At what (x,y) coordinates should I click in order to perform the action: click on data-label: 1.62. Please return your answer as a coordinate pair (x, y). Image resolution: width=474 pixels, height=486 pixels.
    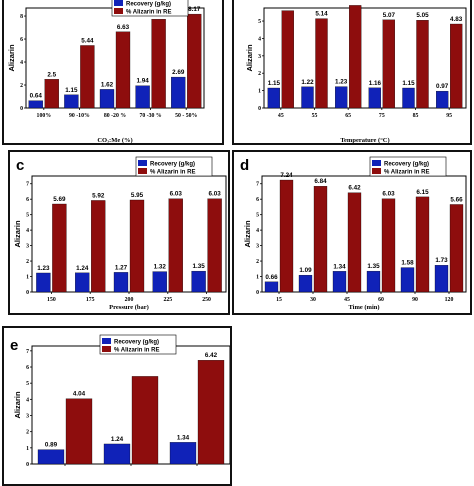
    Looking at the image, I should click on (107, 84).